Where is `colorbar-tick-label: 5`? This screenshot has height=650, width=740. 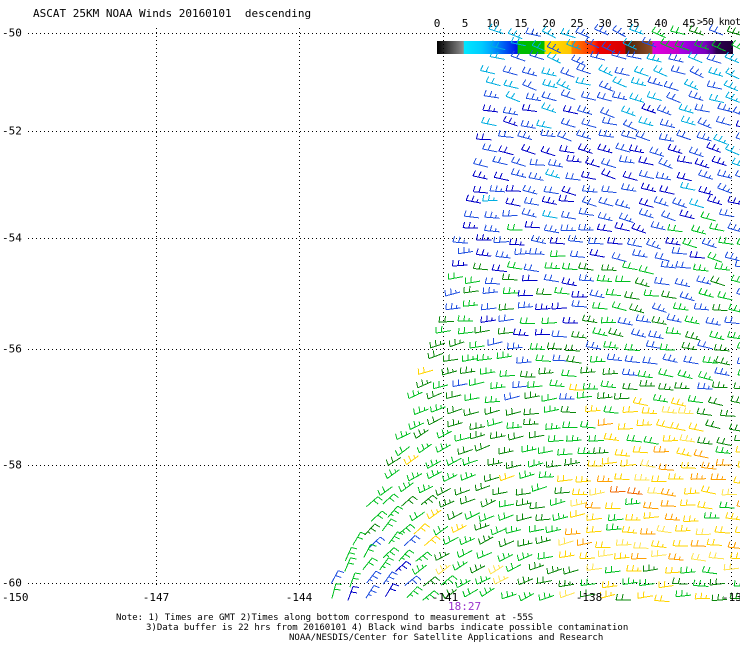
colorbar-tick-label: 5 is located at coordinates (465, 23).